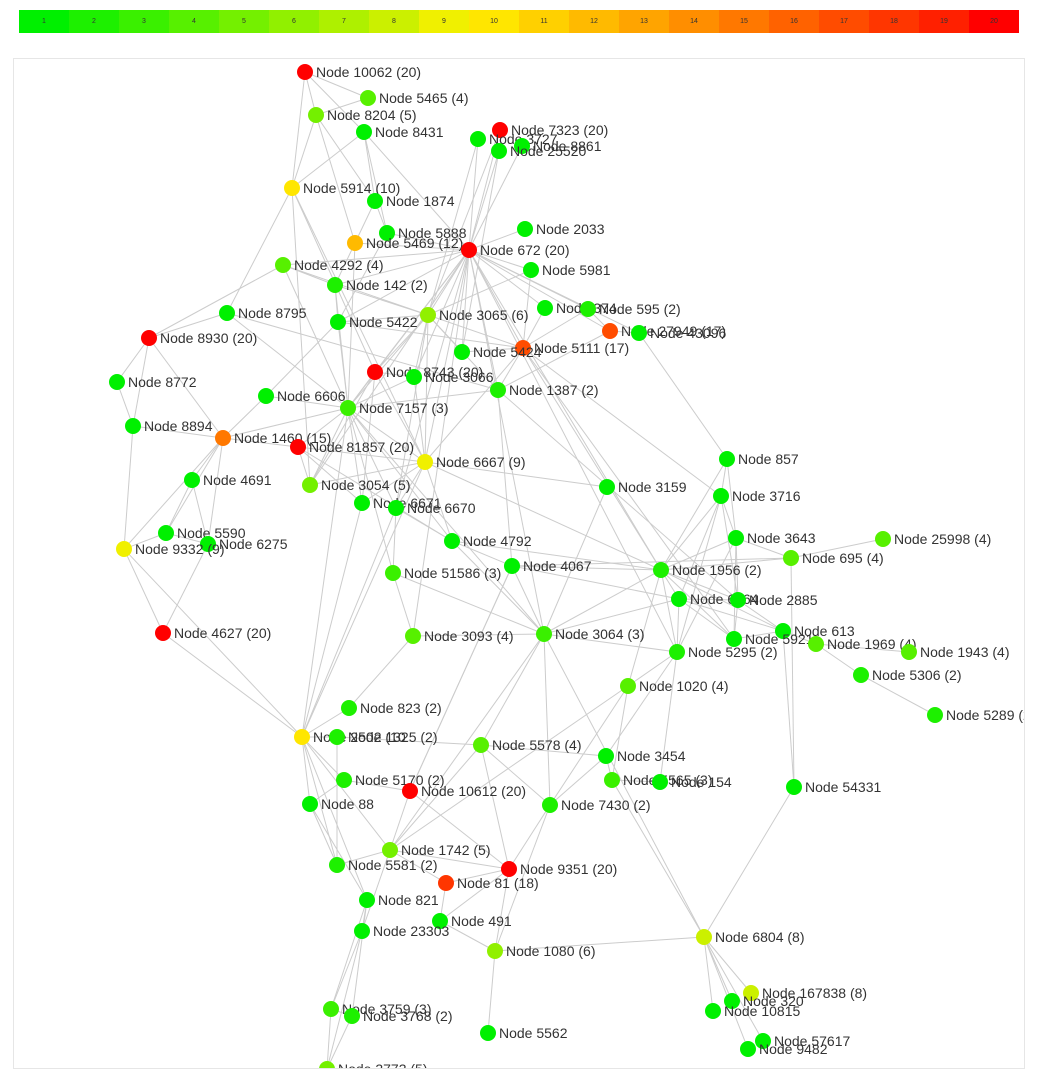  What do you see at coordinates (692, 782) in the screenshot?
I see `graph-node: Node 154` at bounding box center [692, 782].